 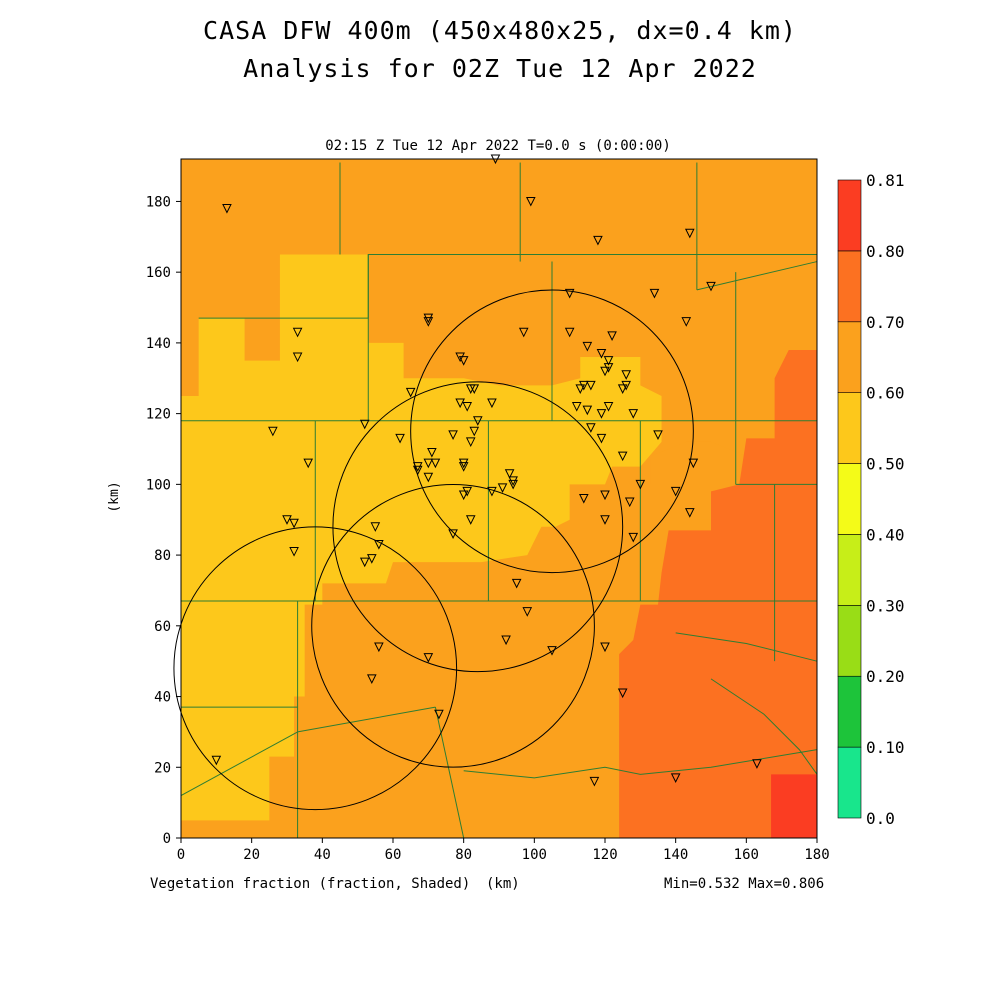 What do you see at coordinates (158, 344) in the screenshot?
I see `y-tick-label: 140` at bounding box center [158, 344].